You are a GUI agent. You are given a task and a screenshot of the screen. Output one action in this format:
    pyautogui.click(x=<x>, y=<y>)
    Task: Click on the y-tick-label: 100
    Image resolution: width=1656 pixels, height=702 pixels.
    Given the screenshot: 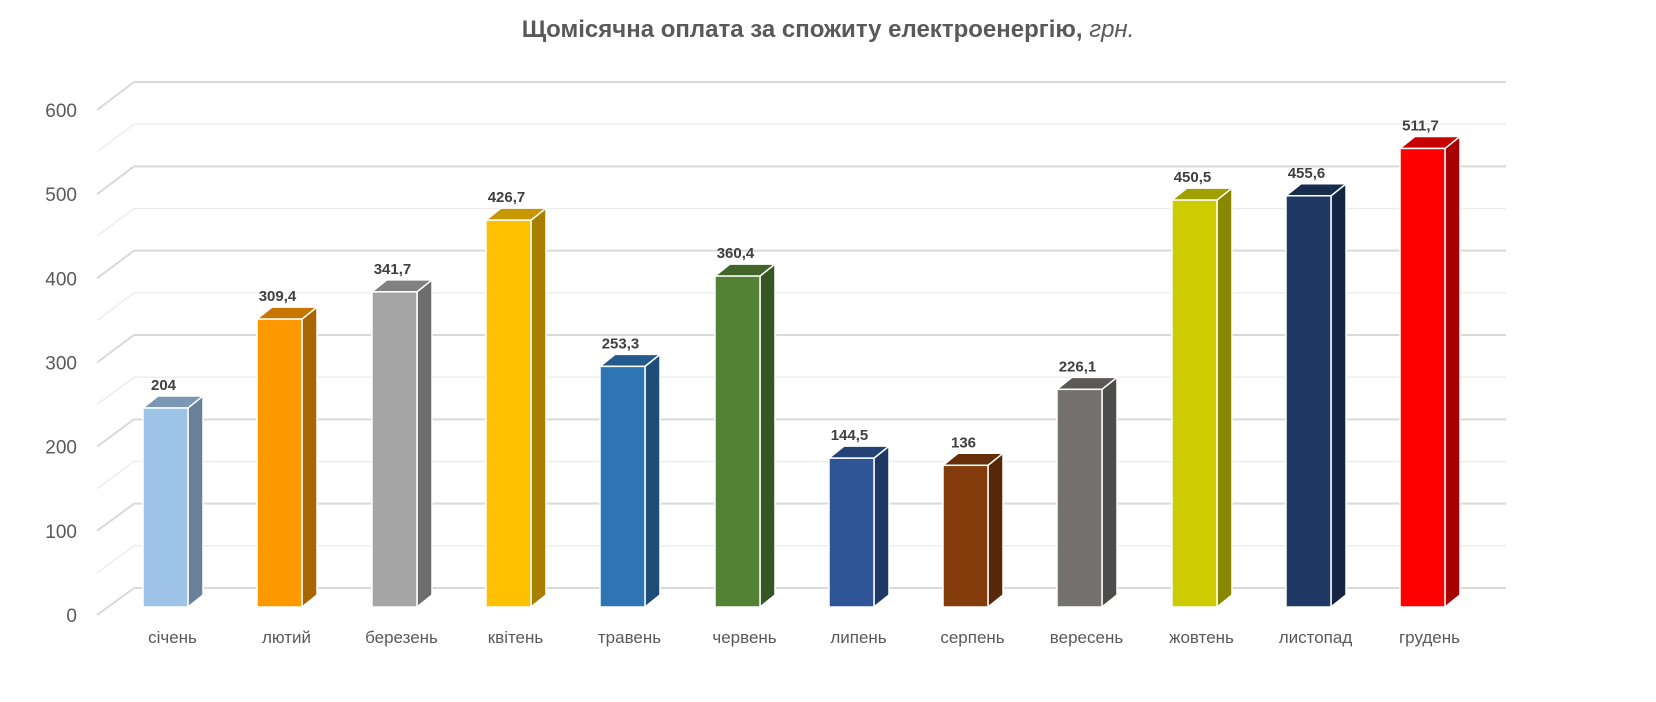 What is the action you would take?
    pyautogui.click(x=61, y=532)
    